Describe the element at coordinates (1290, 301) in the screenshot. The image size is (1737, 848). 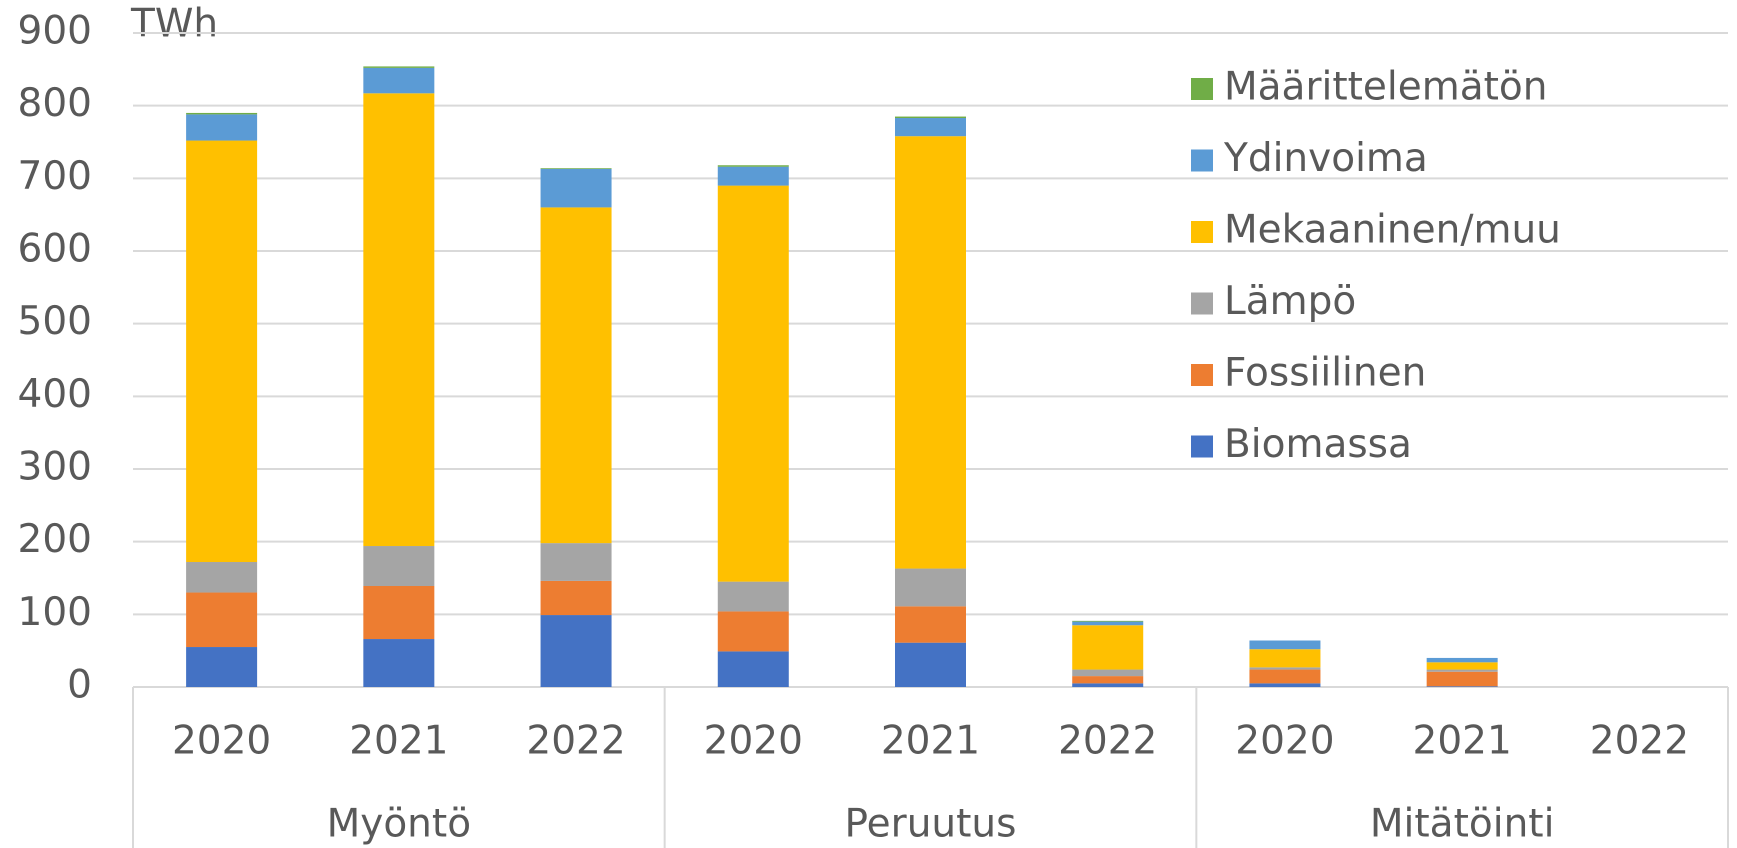
I see `legend-label: Lämpö` at that location.